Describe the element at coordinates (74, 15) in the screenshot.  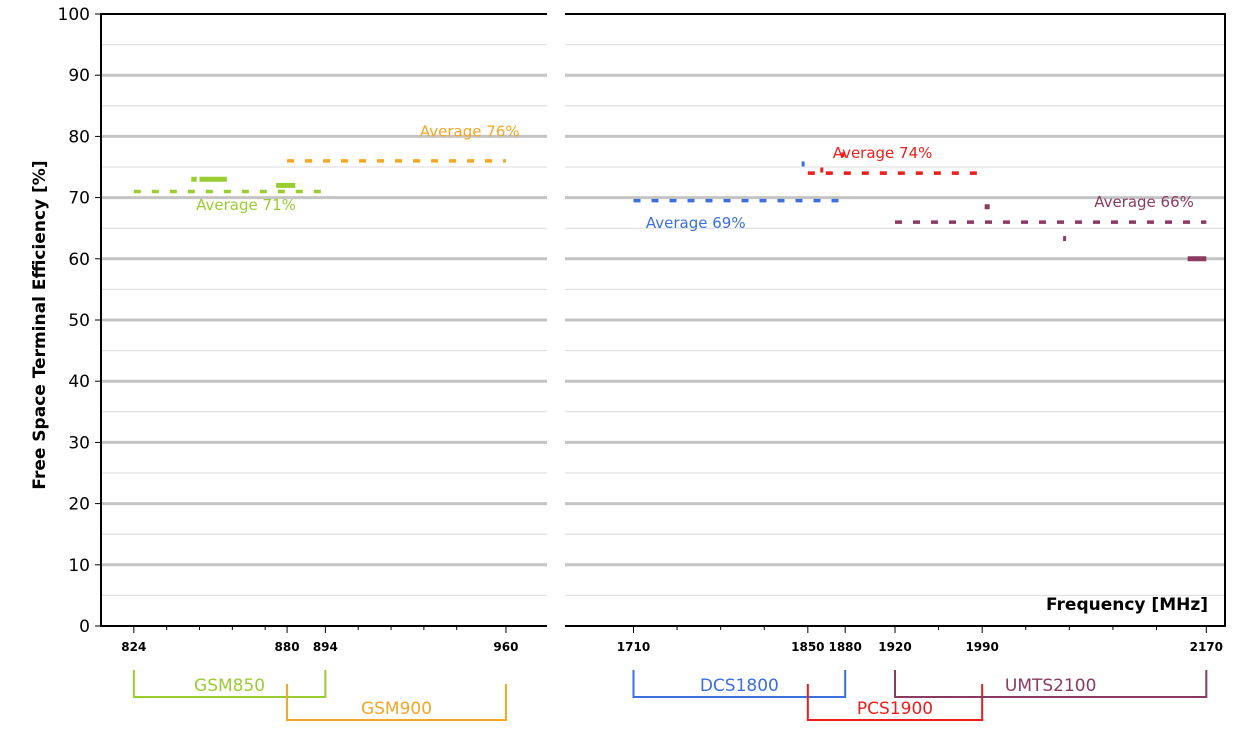
I see `y-tick-label: 100` at that location.